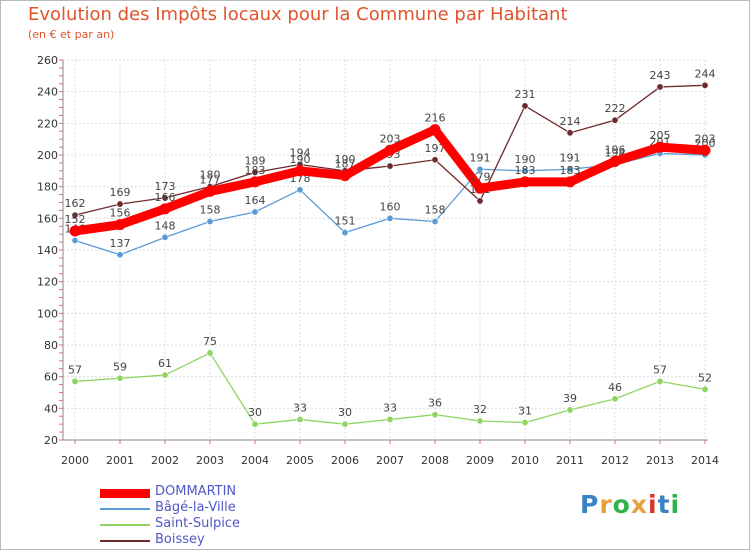 Image resolution: width=750 pixels, height=550 pixels. Describe the element at coordinates (390, 138) in the screenshot. I see `data-label: 203` at that location.